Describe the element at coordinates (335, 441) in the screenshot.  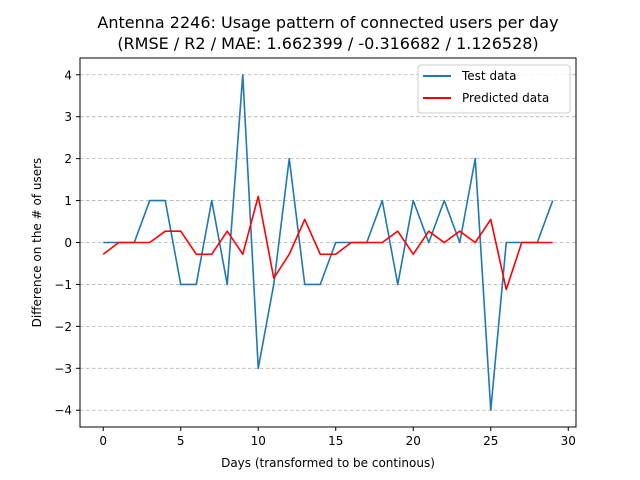
I see `x-tick-label: 15` at that location.